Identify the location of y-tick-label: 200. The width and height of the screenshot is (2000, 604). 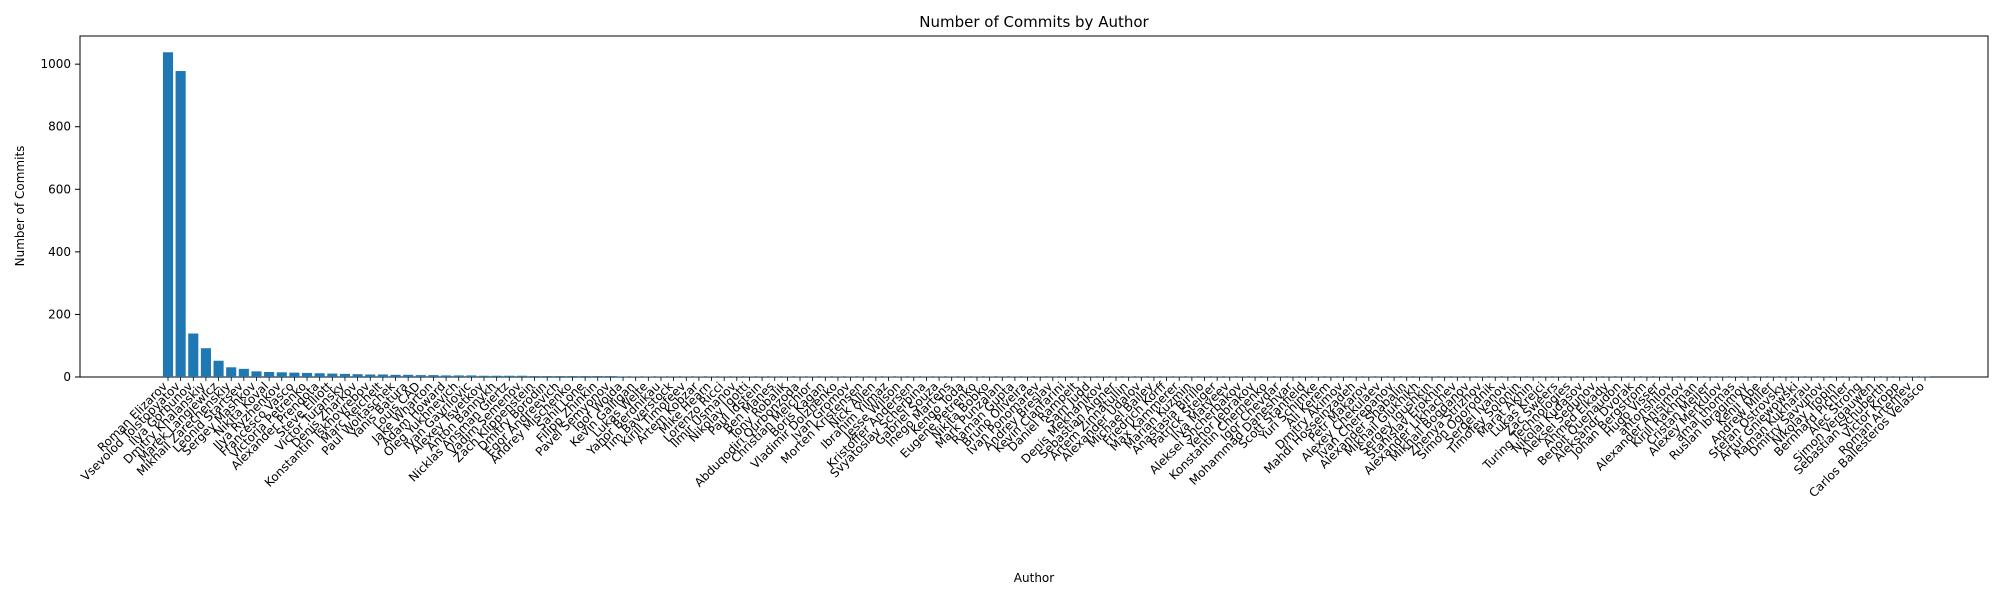
(59, 314).